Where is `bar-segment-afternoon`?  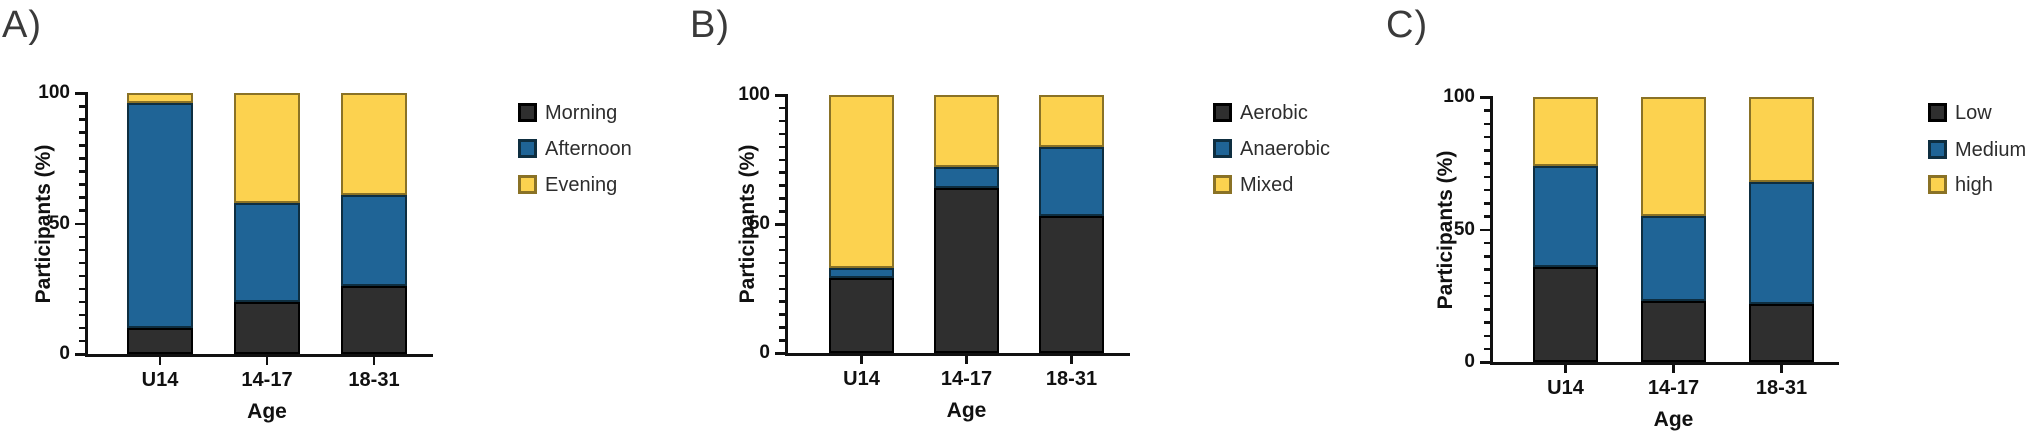
bar-segment-afternoon is located at coordinates (374, 240).